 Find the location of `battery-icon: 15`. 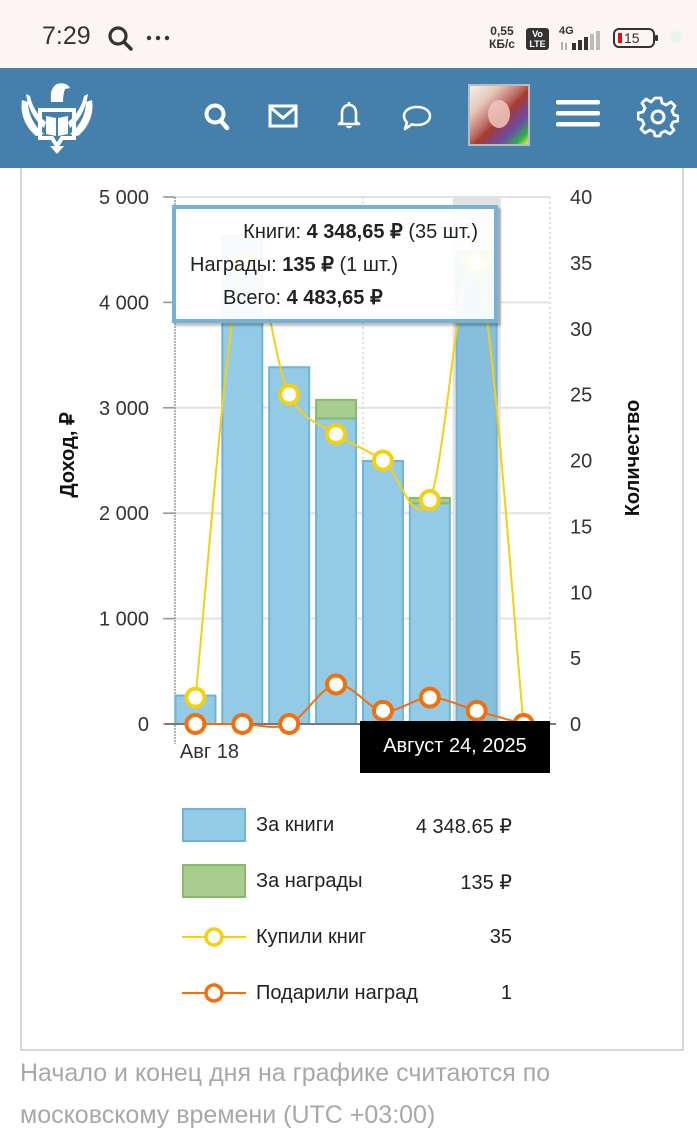

battery-icon: 15 is located at coordinates (635, 38).